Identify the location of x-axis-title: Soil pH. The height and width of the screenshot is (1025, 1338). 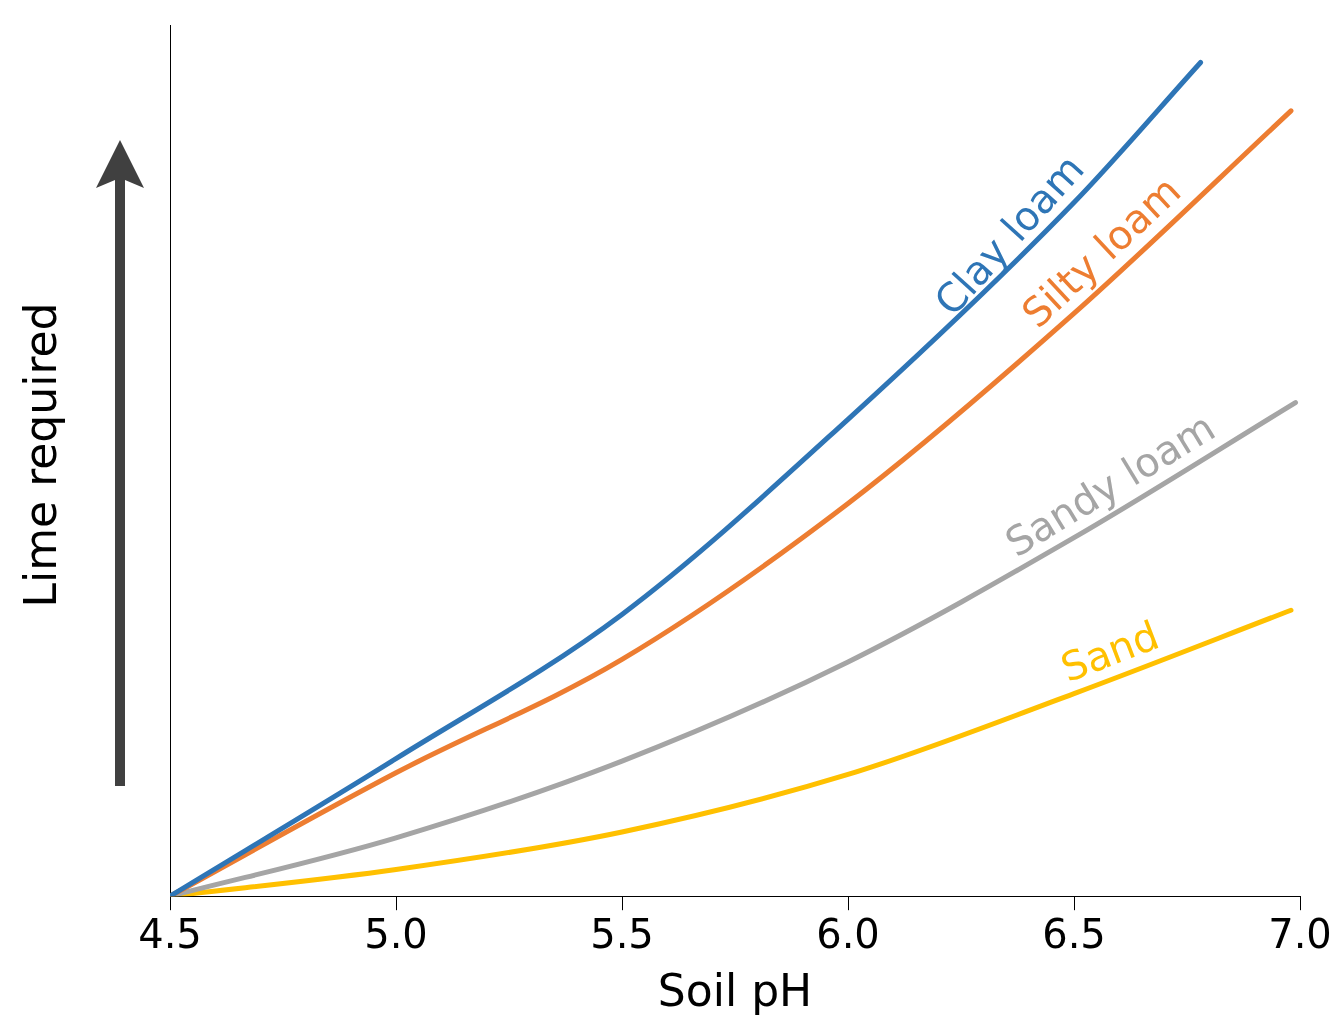
(735, 991).